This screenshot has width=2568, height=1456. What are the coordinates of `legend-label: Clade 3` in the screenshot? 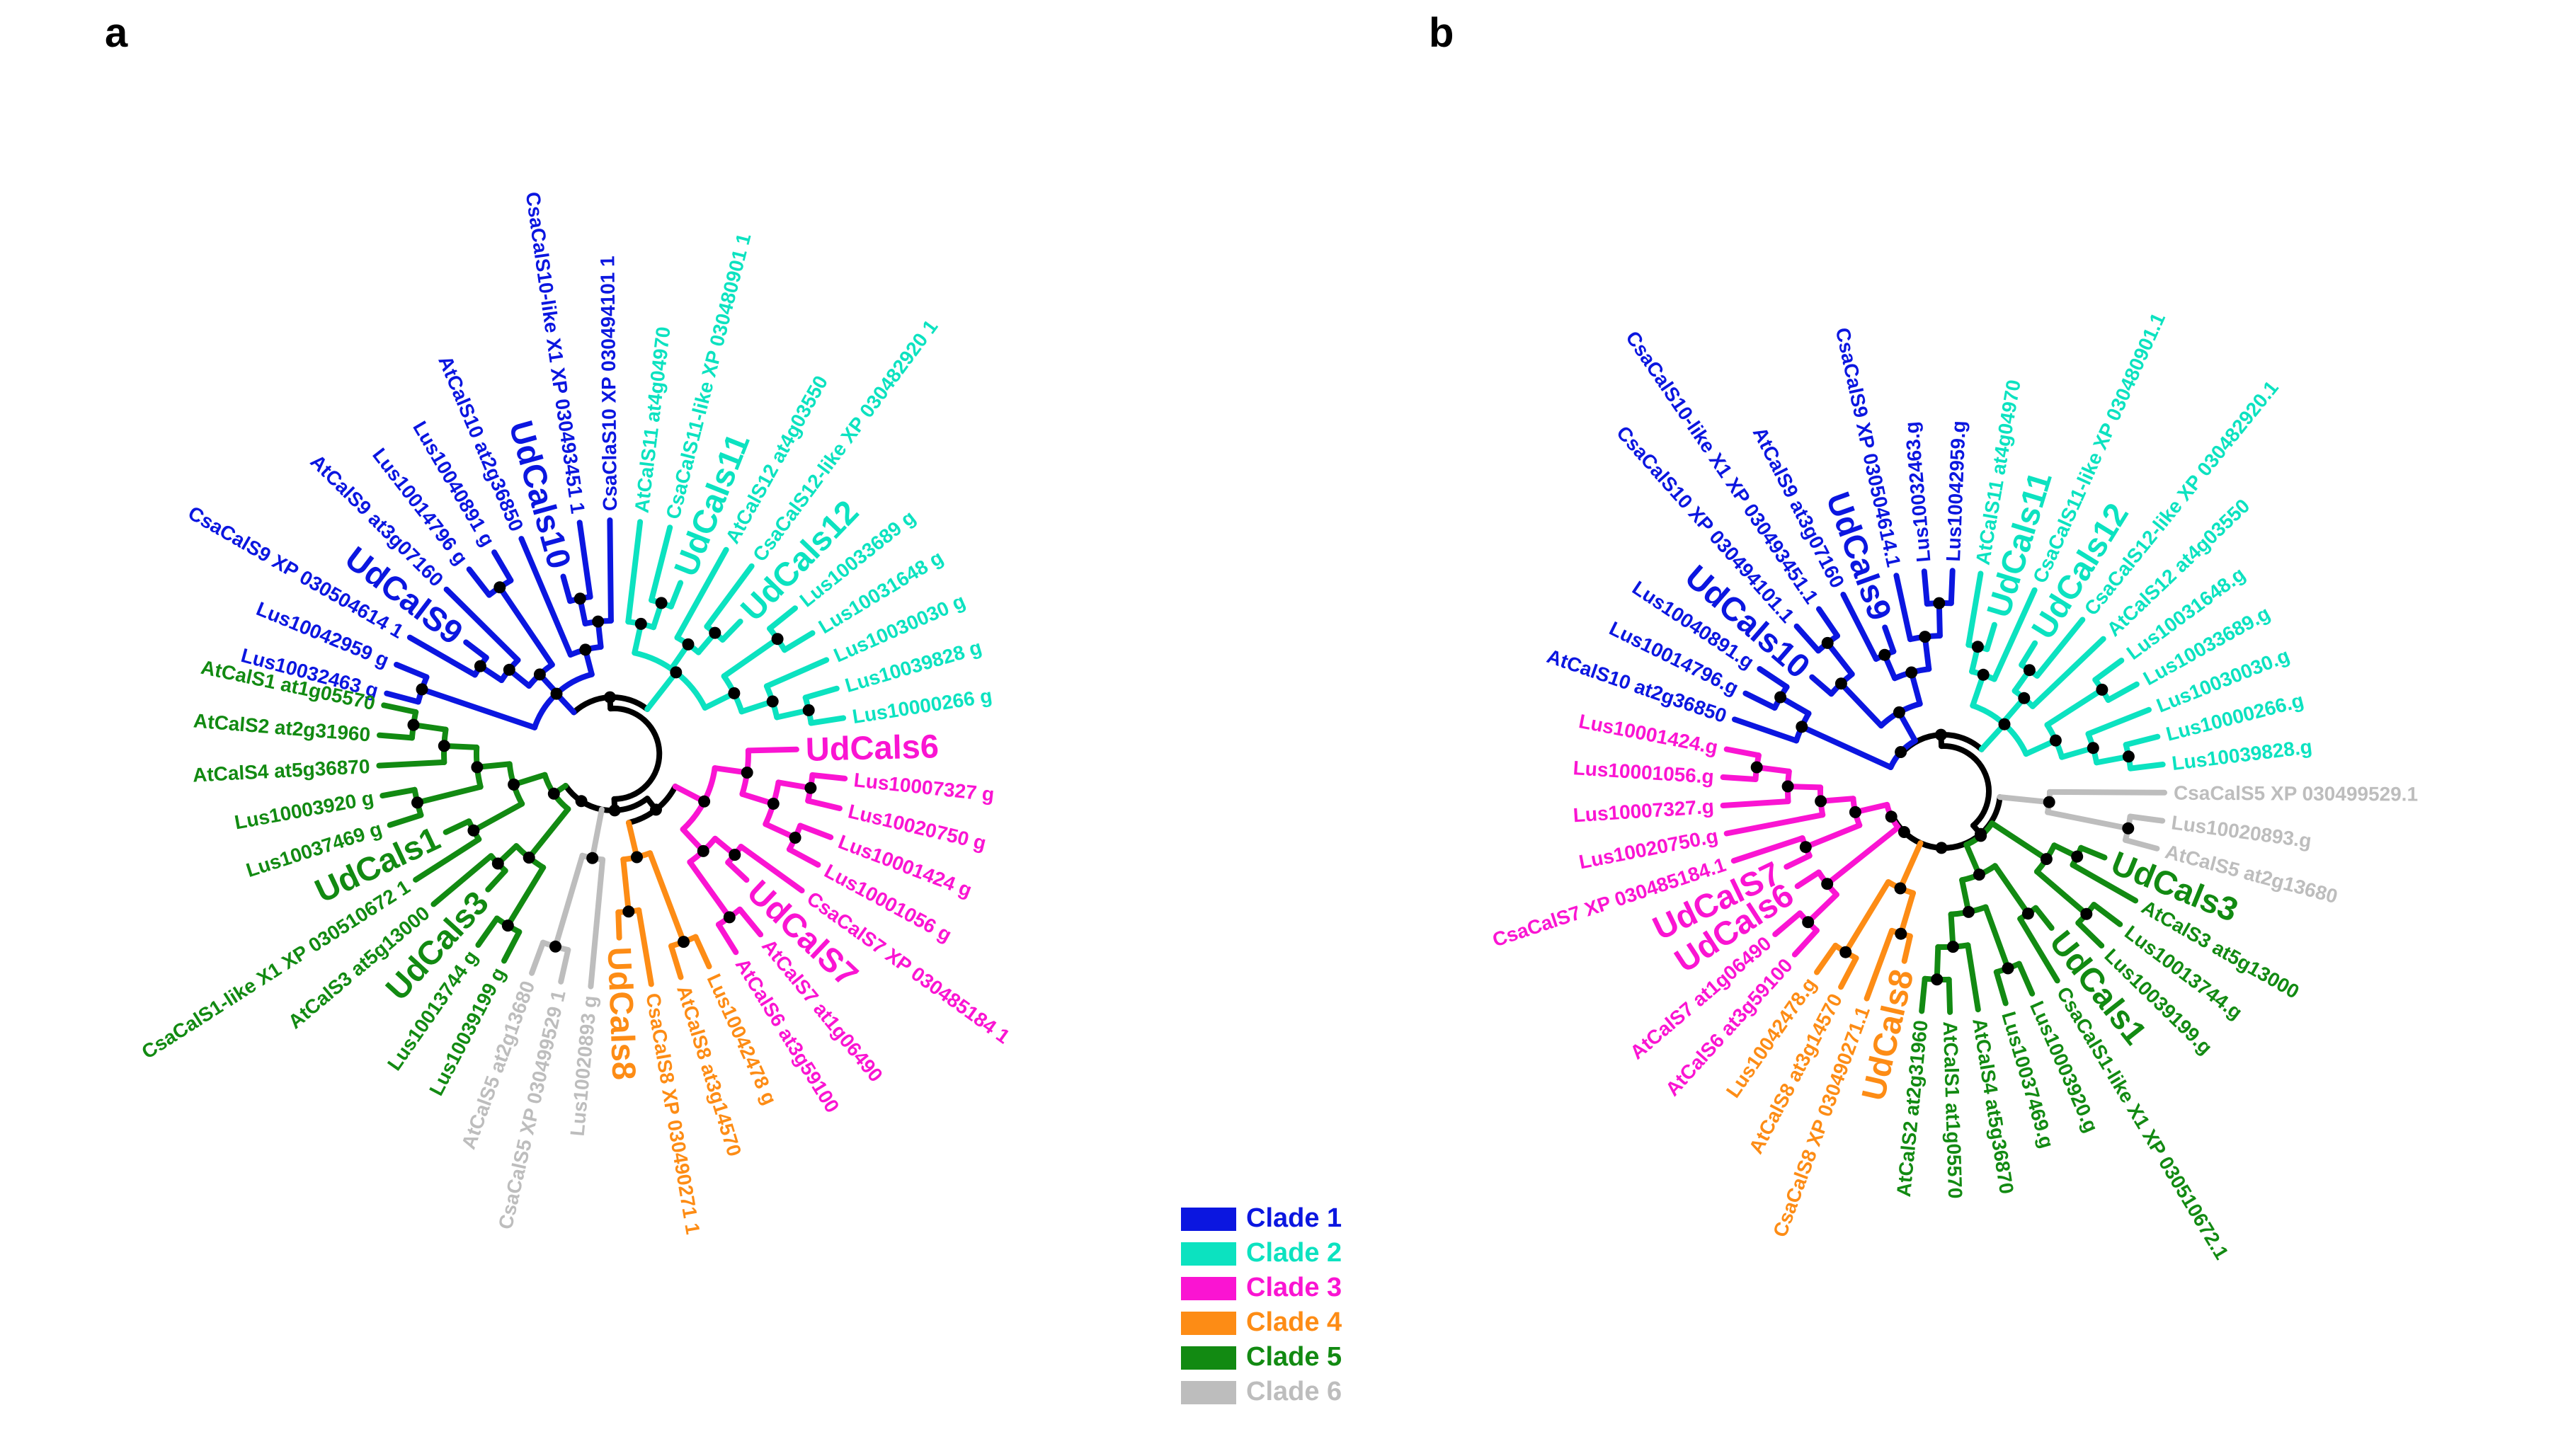 It's located at (1294, 1287).